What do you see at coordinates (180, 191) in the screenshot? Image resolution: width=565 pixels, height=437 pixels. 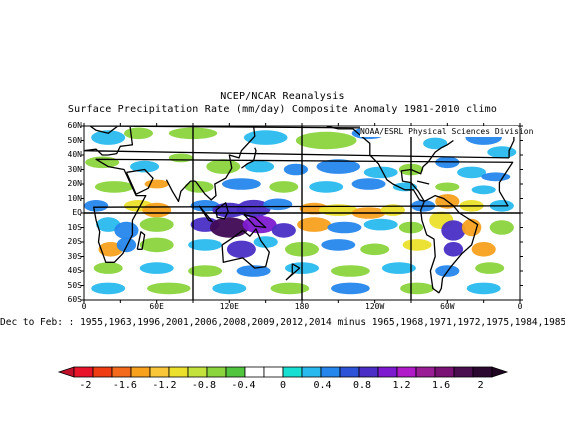 I see `india-coastline` at bounding box center [180, 191].